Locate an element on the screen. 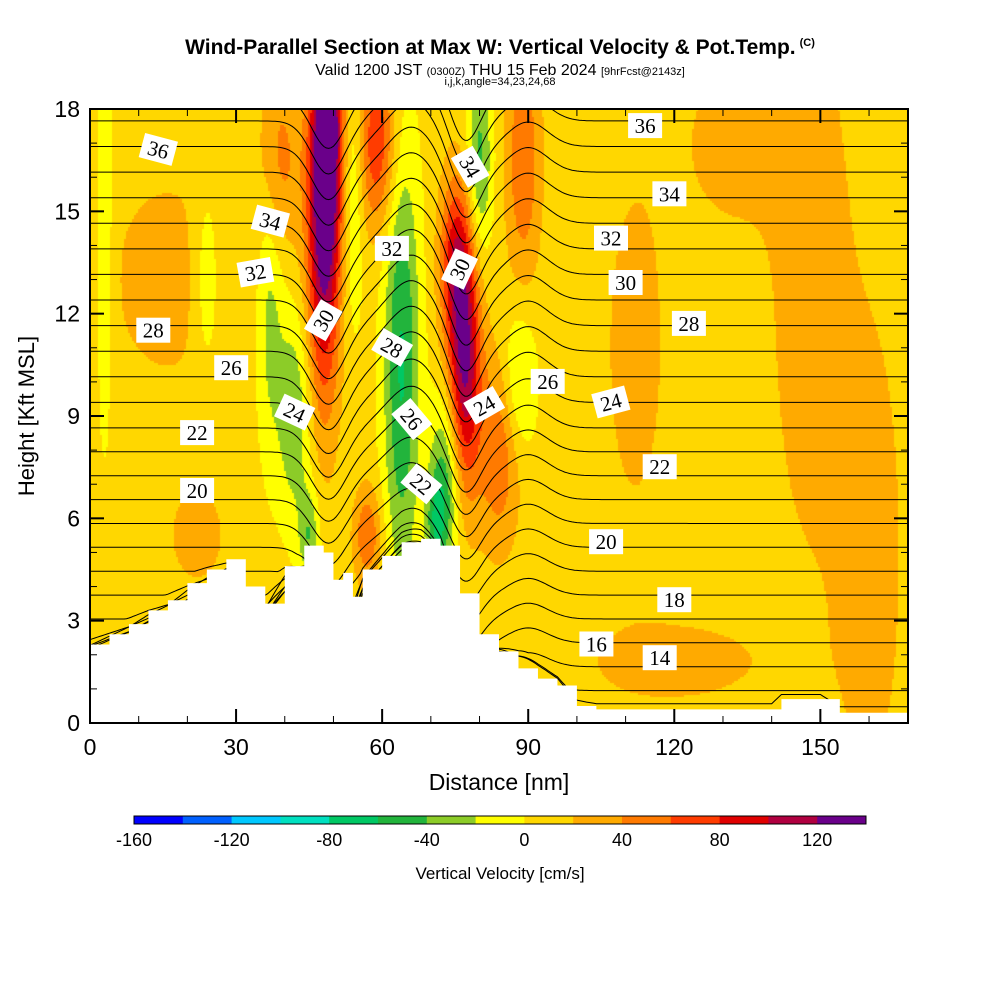  x-tick-label: 90 is located at coordinates (528, 747).